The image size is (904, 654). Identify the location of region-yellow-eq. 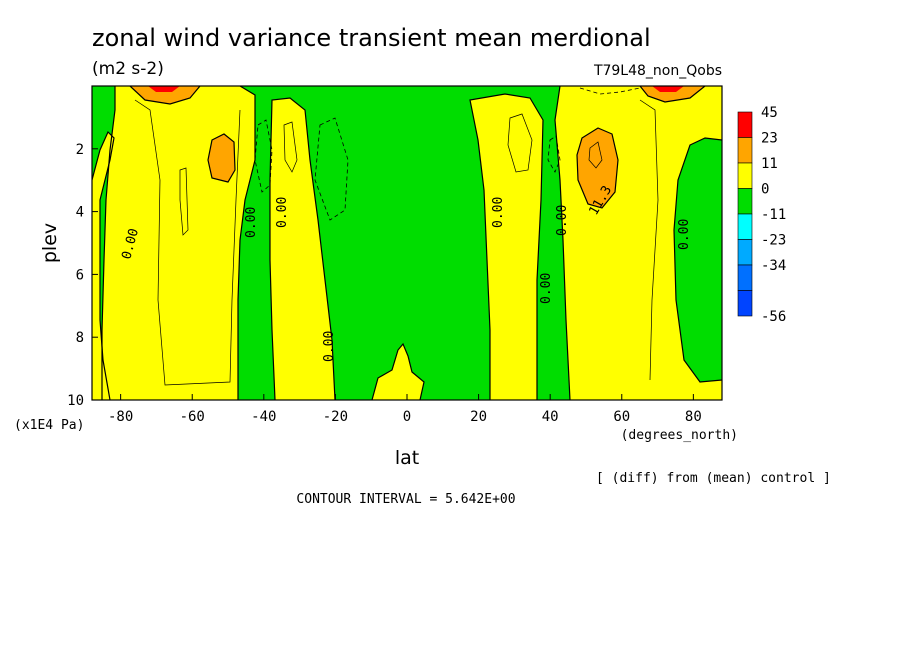
(398, 372).